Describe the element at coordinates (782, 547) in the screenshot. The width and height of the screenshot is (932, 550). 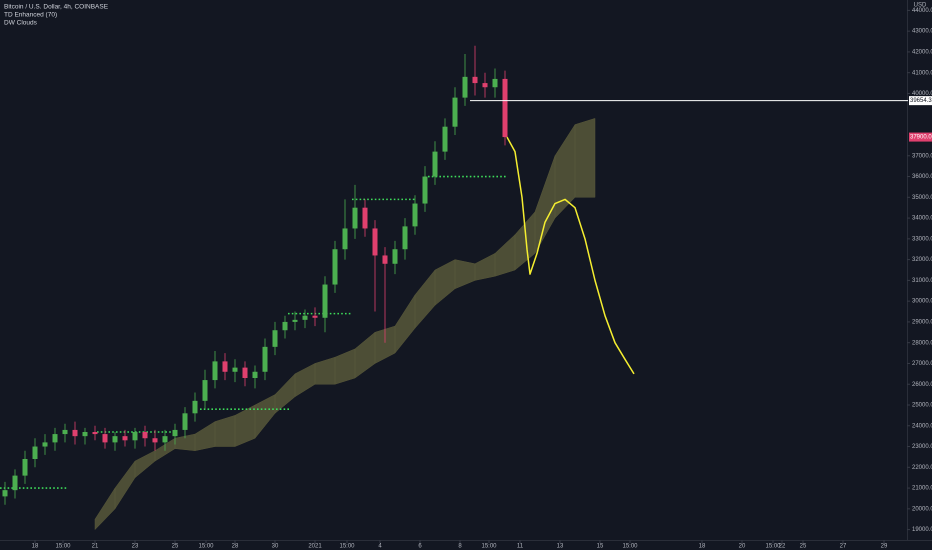
I see `x-tick-label: 22` at that location.